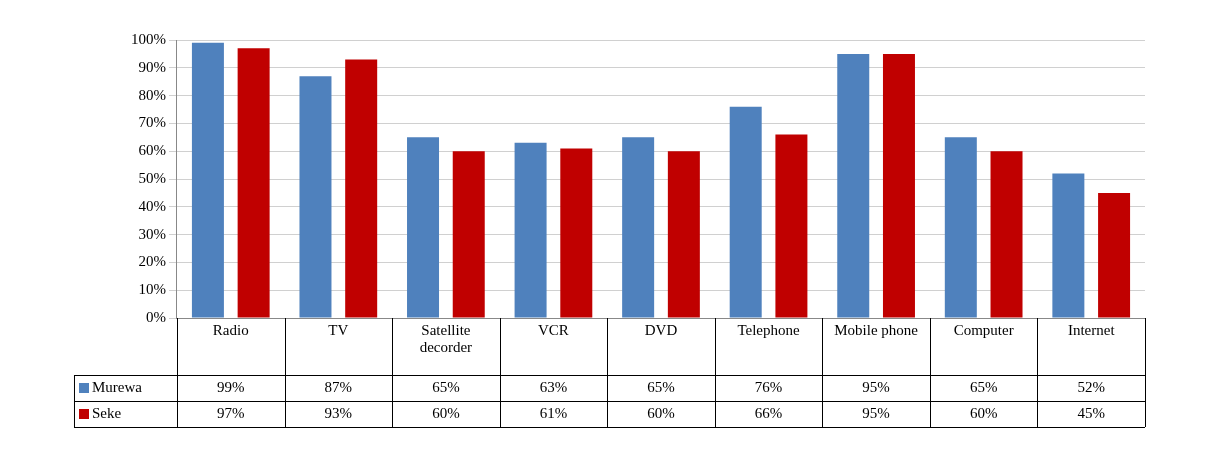 The height and width of the screenshot is (459, 1205). I want to click on text: 45%, so click(1091, 412).